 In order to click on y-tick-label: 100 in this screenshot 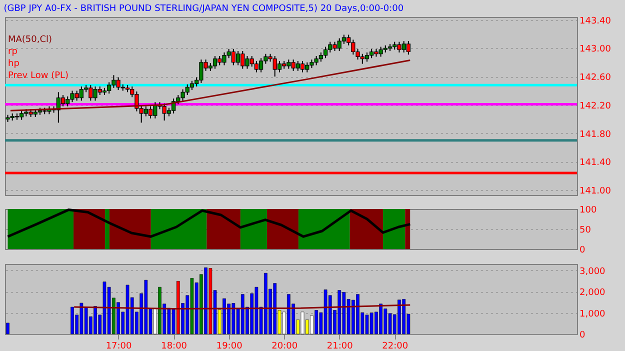, I will do `click(588, 211)`.